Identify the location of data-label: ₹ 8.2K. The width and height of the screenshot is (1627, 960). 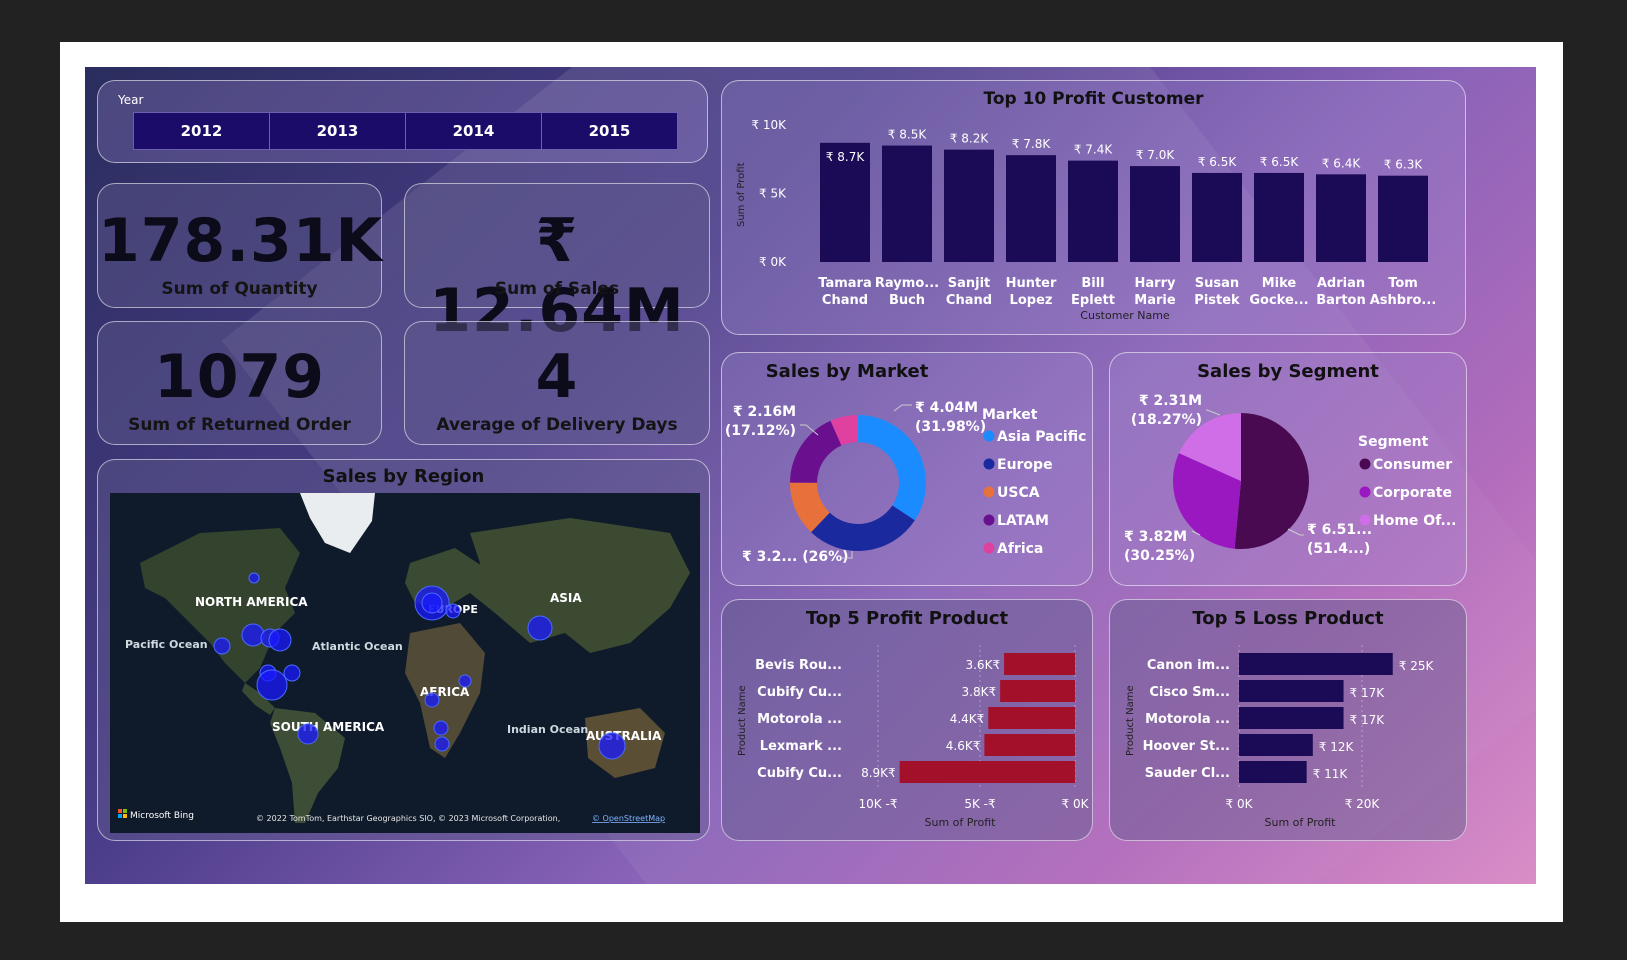
(970, 139).